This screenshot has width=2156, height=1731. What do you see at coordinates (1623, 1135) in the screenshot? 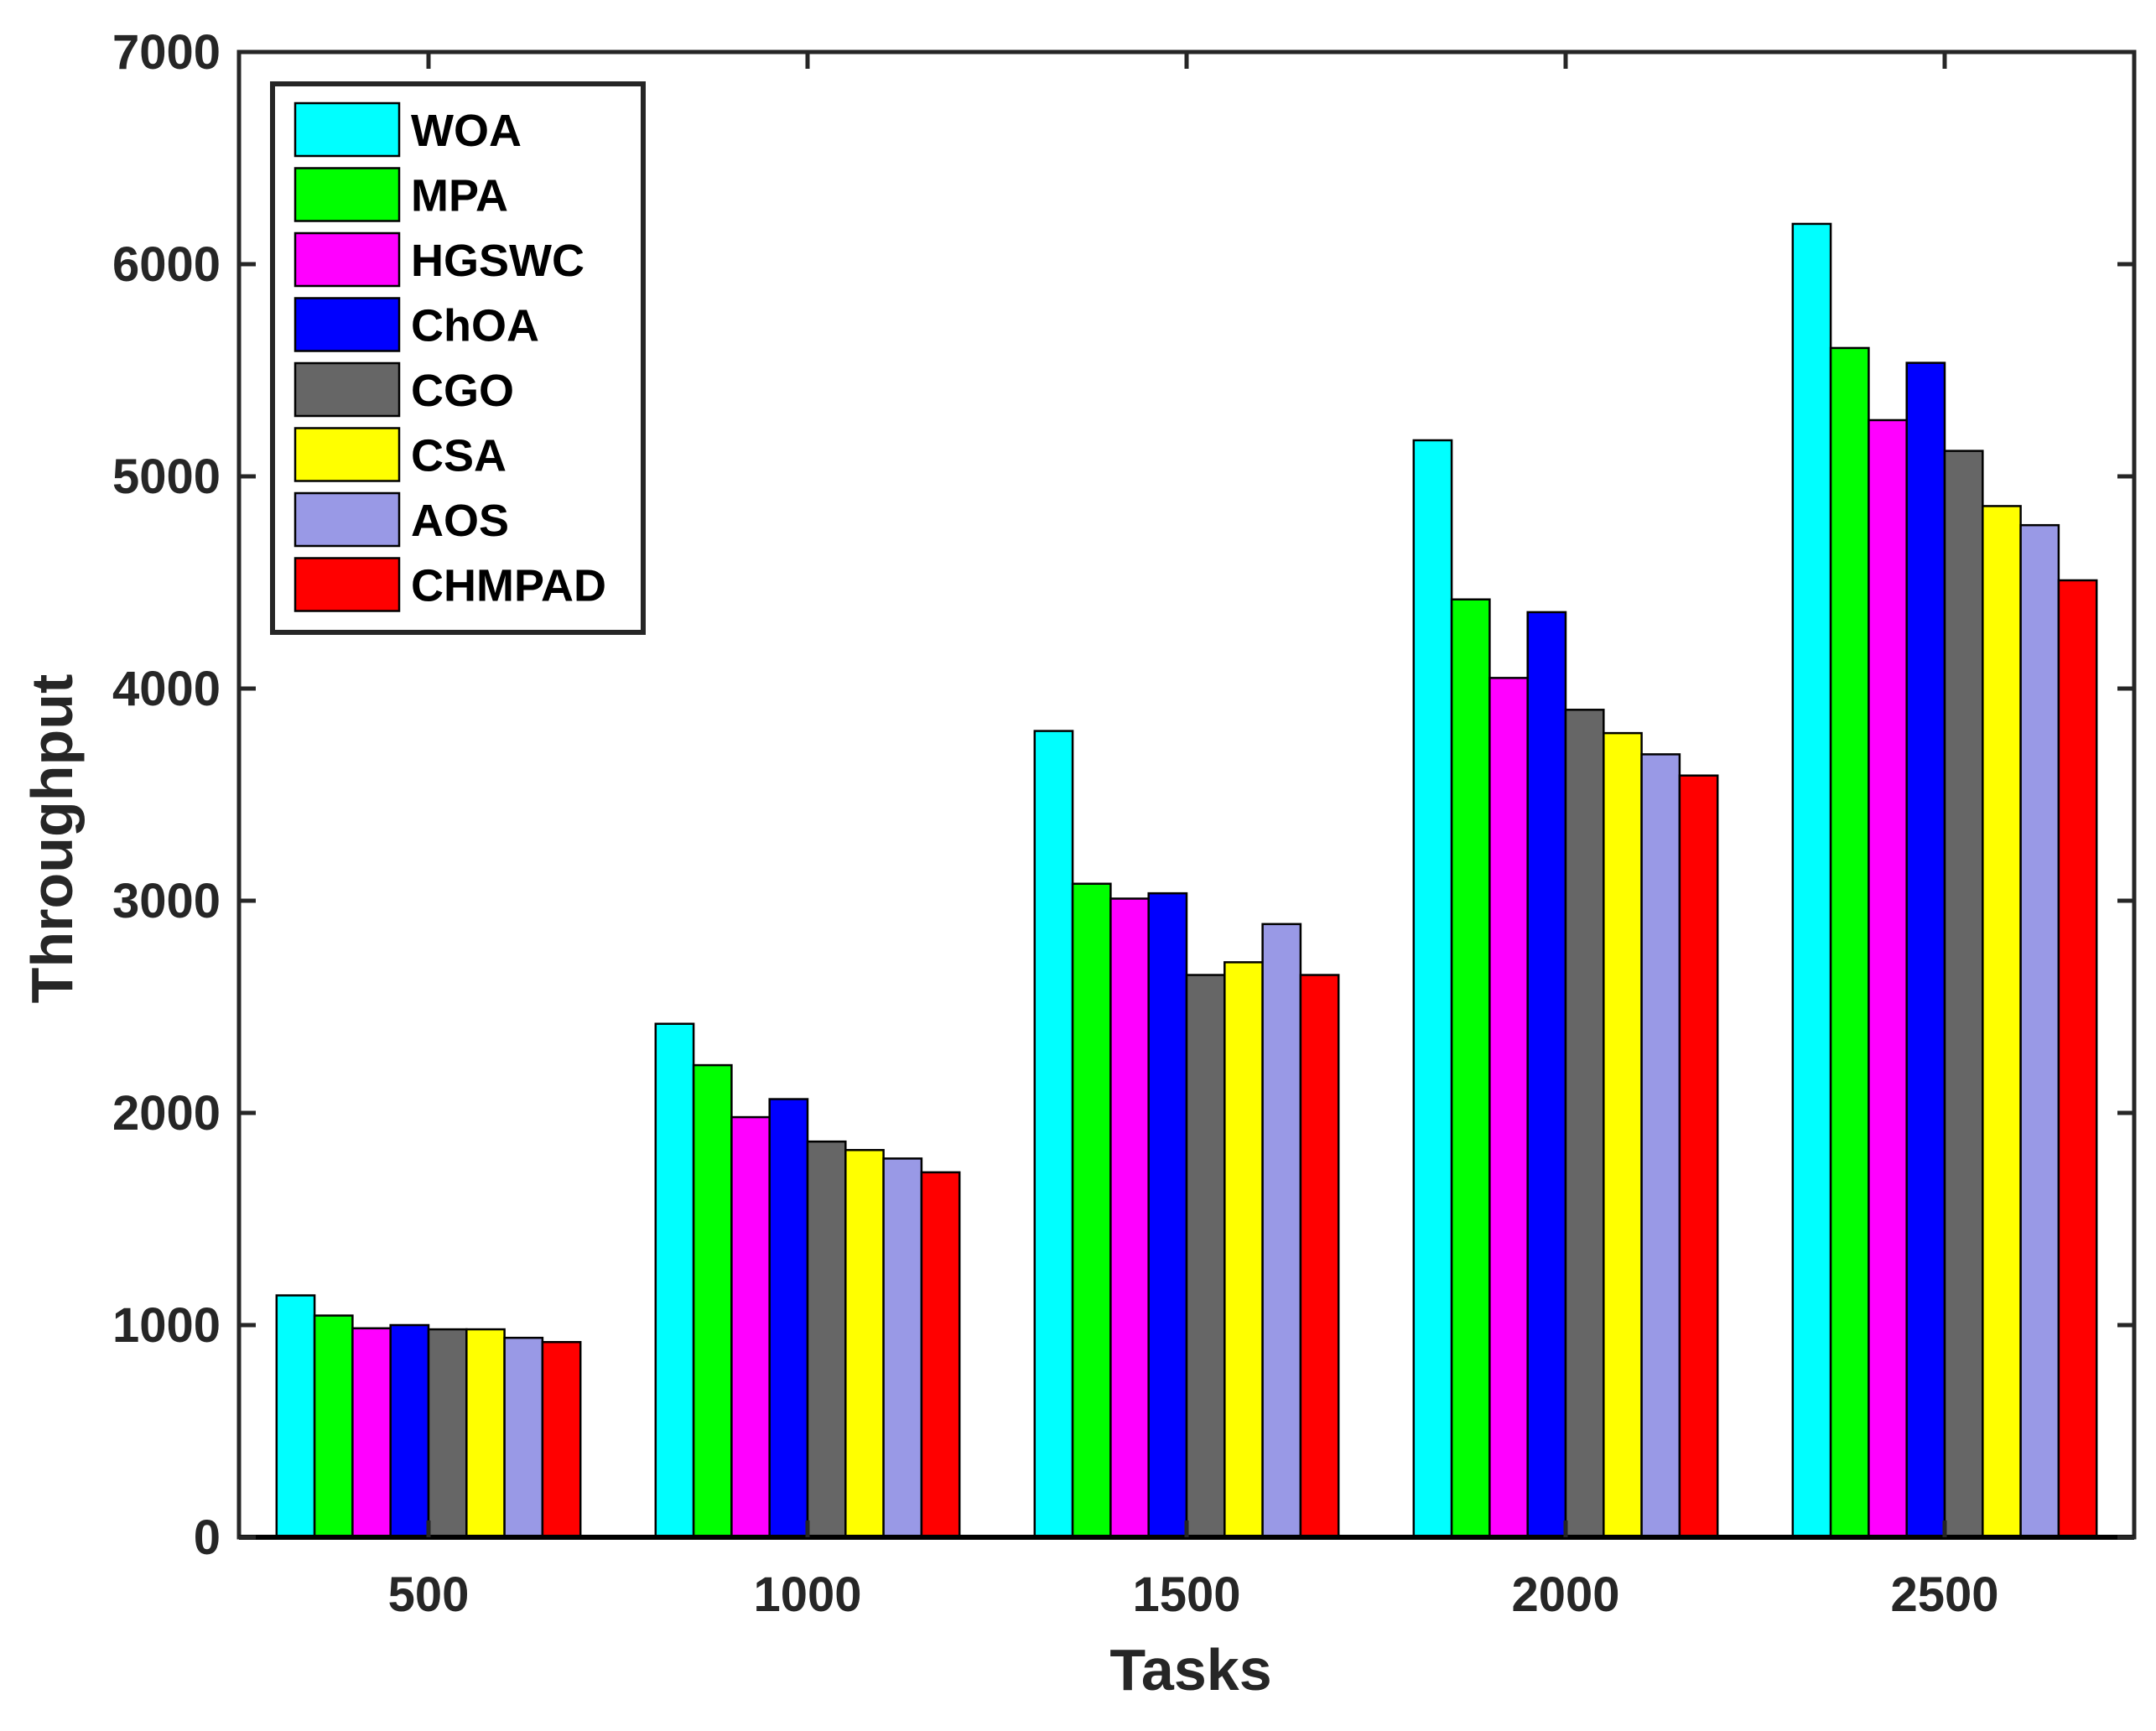
I see `bar-csa-2000` at bounding box center [1623, 1135].